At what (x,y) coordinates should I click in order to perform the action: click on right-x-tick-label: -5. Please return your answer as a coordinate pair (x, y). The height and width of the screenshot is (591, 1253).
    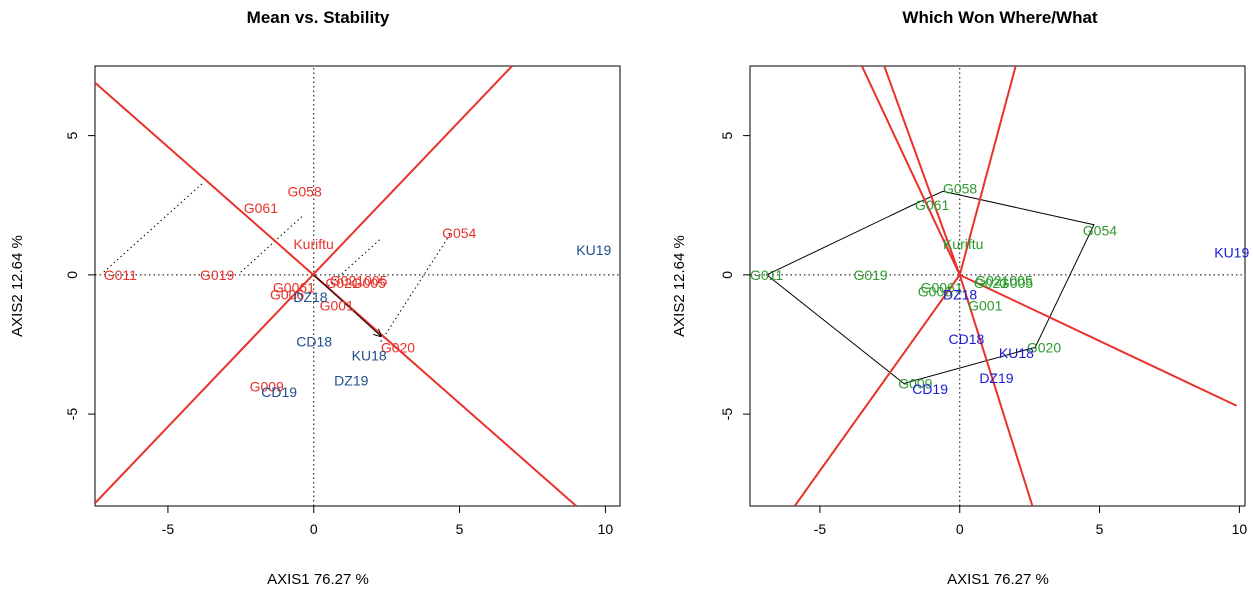
    Looking at the image, I should click on (820, 529).